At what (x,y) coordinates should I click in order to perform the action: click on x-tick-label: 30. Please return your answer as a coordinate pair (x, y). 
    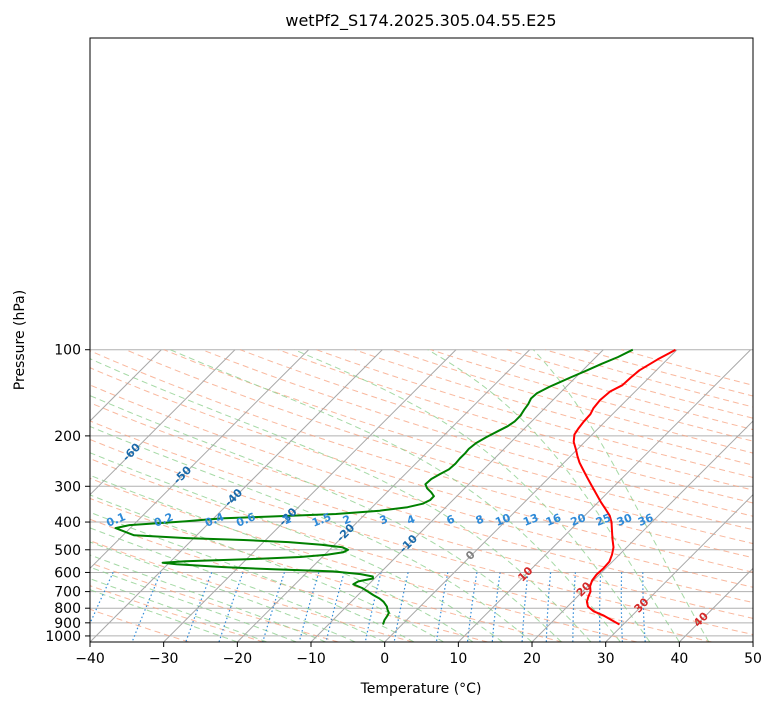
    Looking at the image, I should click on (606, 659).